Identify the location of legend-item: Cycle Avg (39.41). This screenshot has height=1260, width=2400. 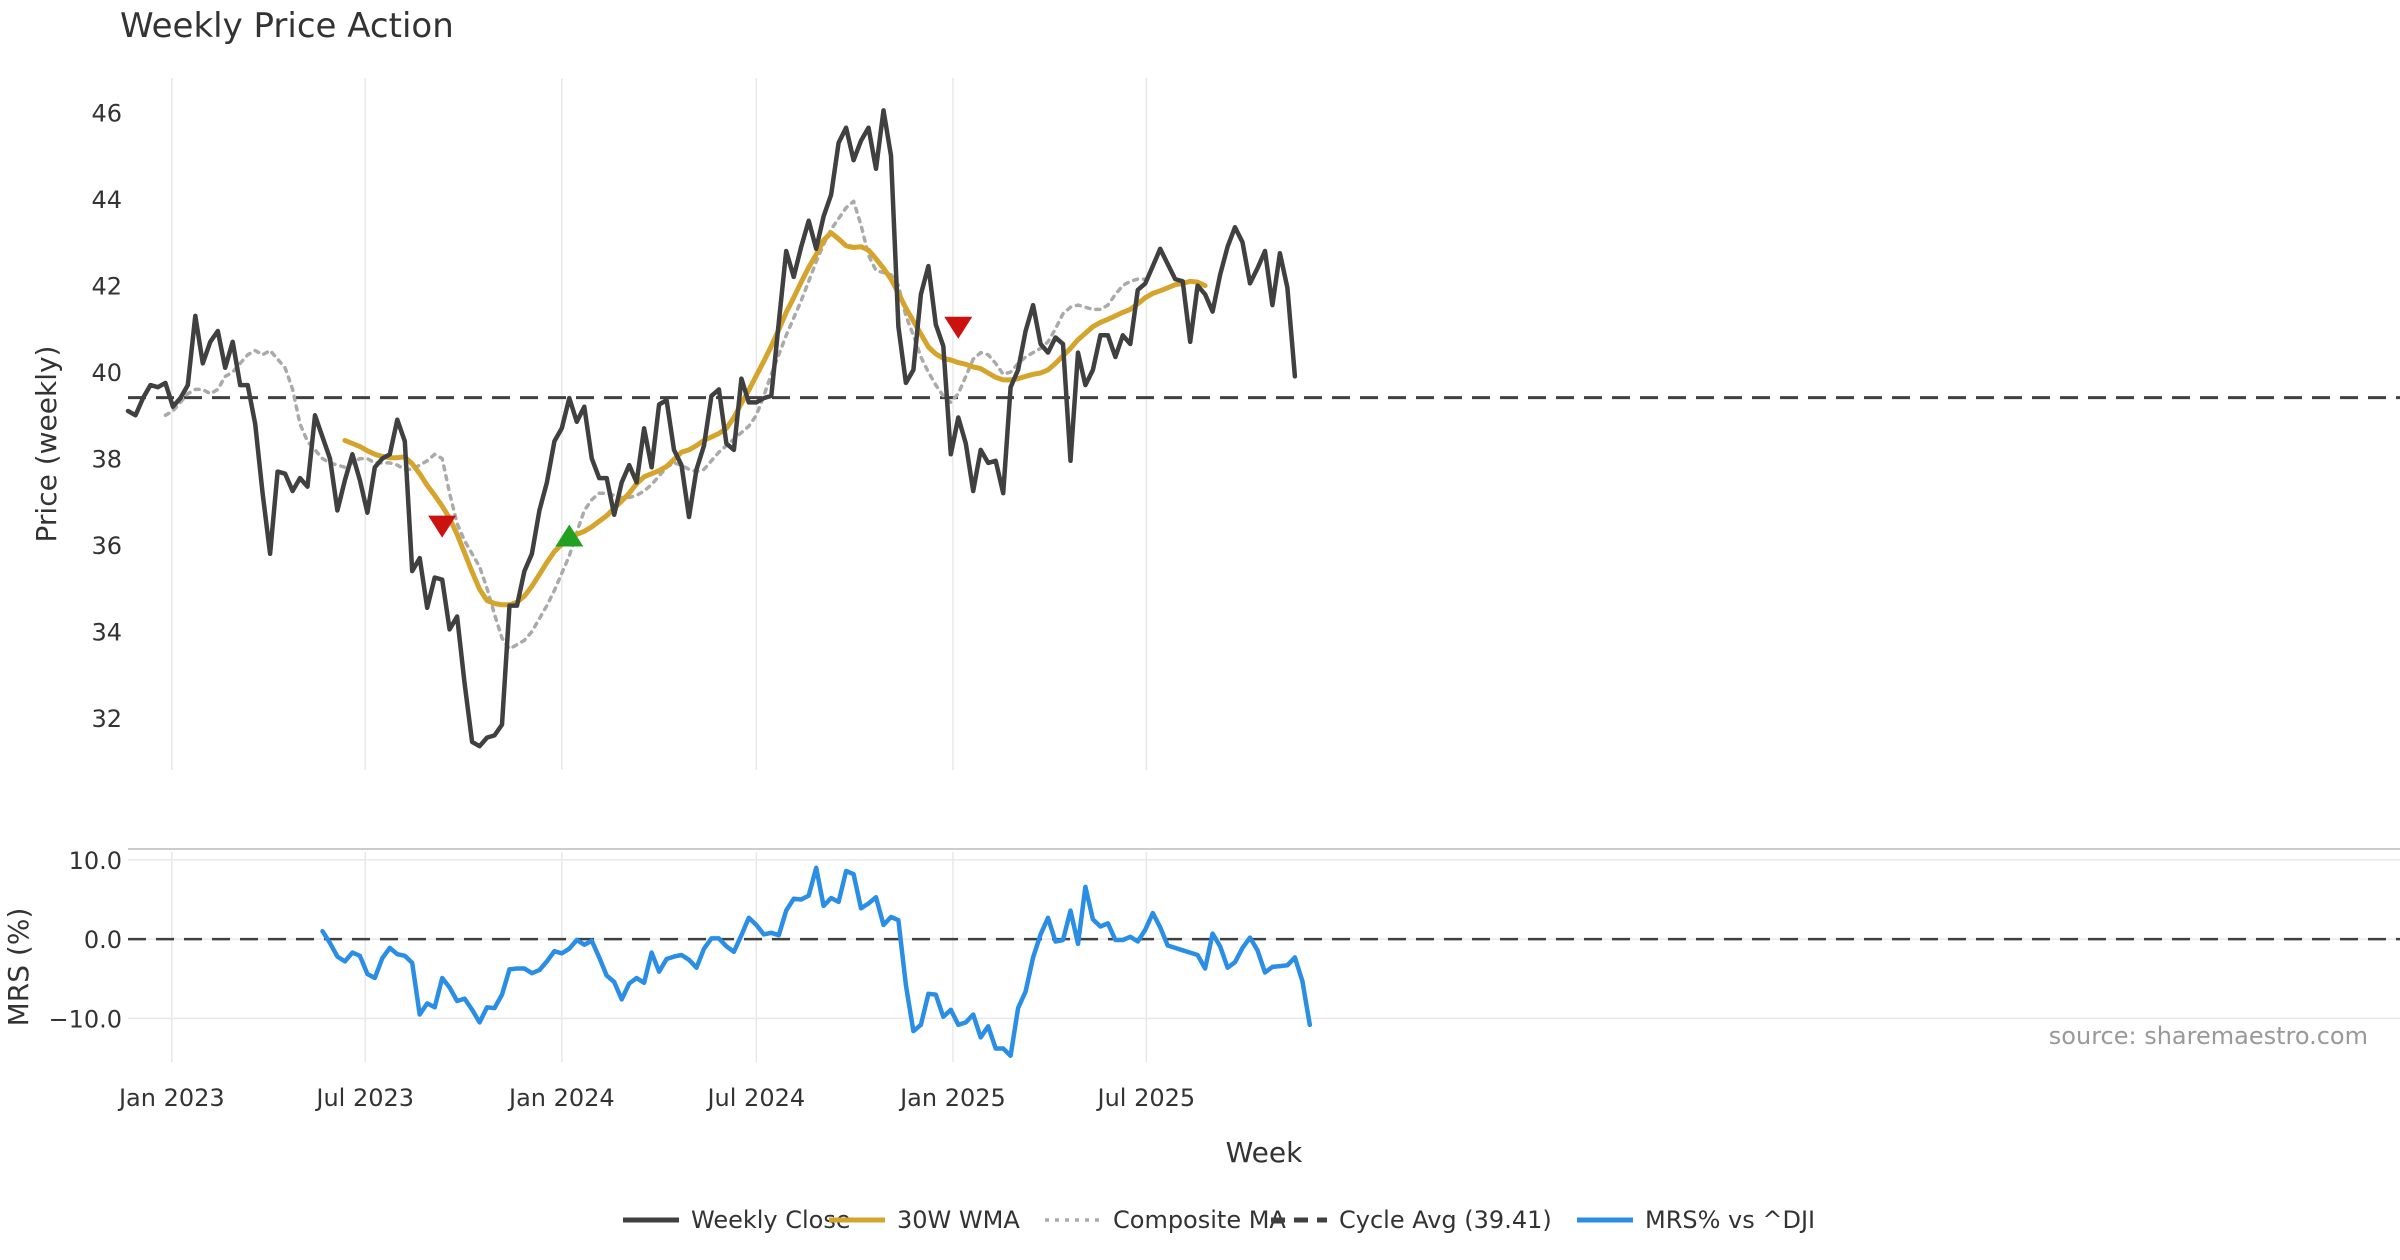
(1411, 1220).